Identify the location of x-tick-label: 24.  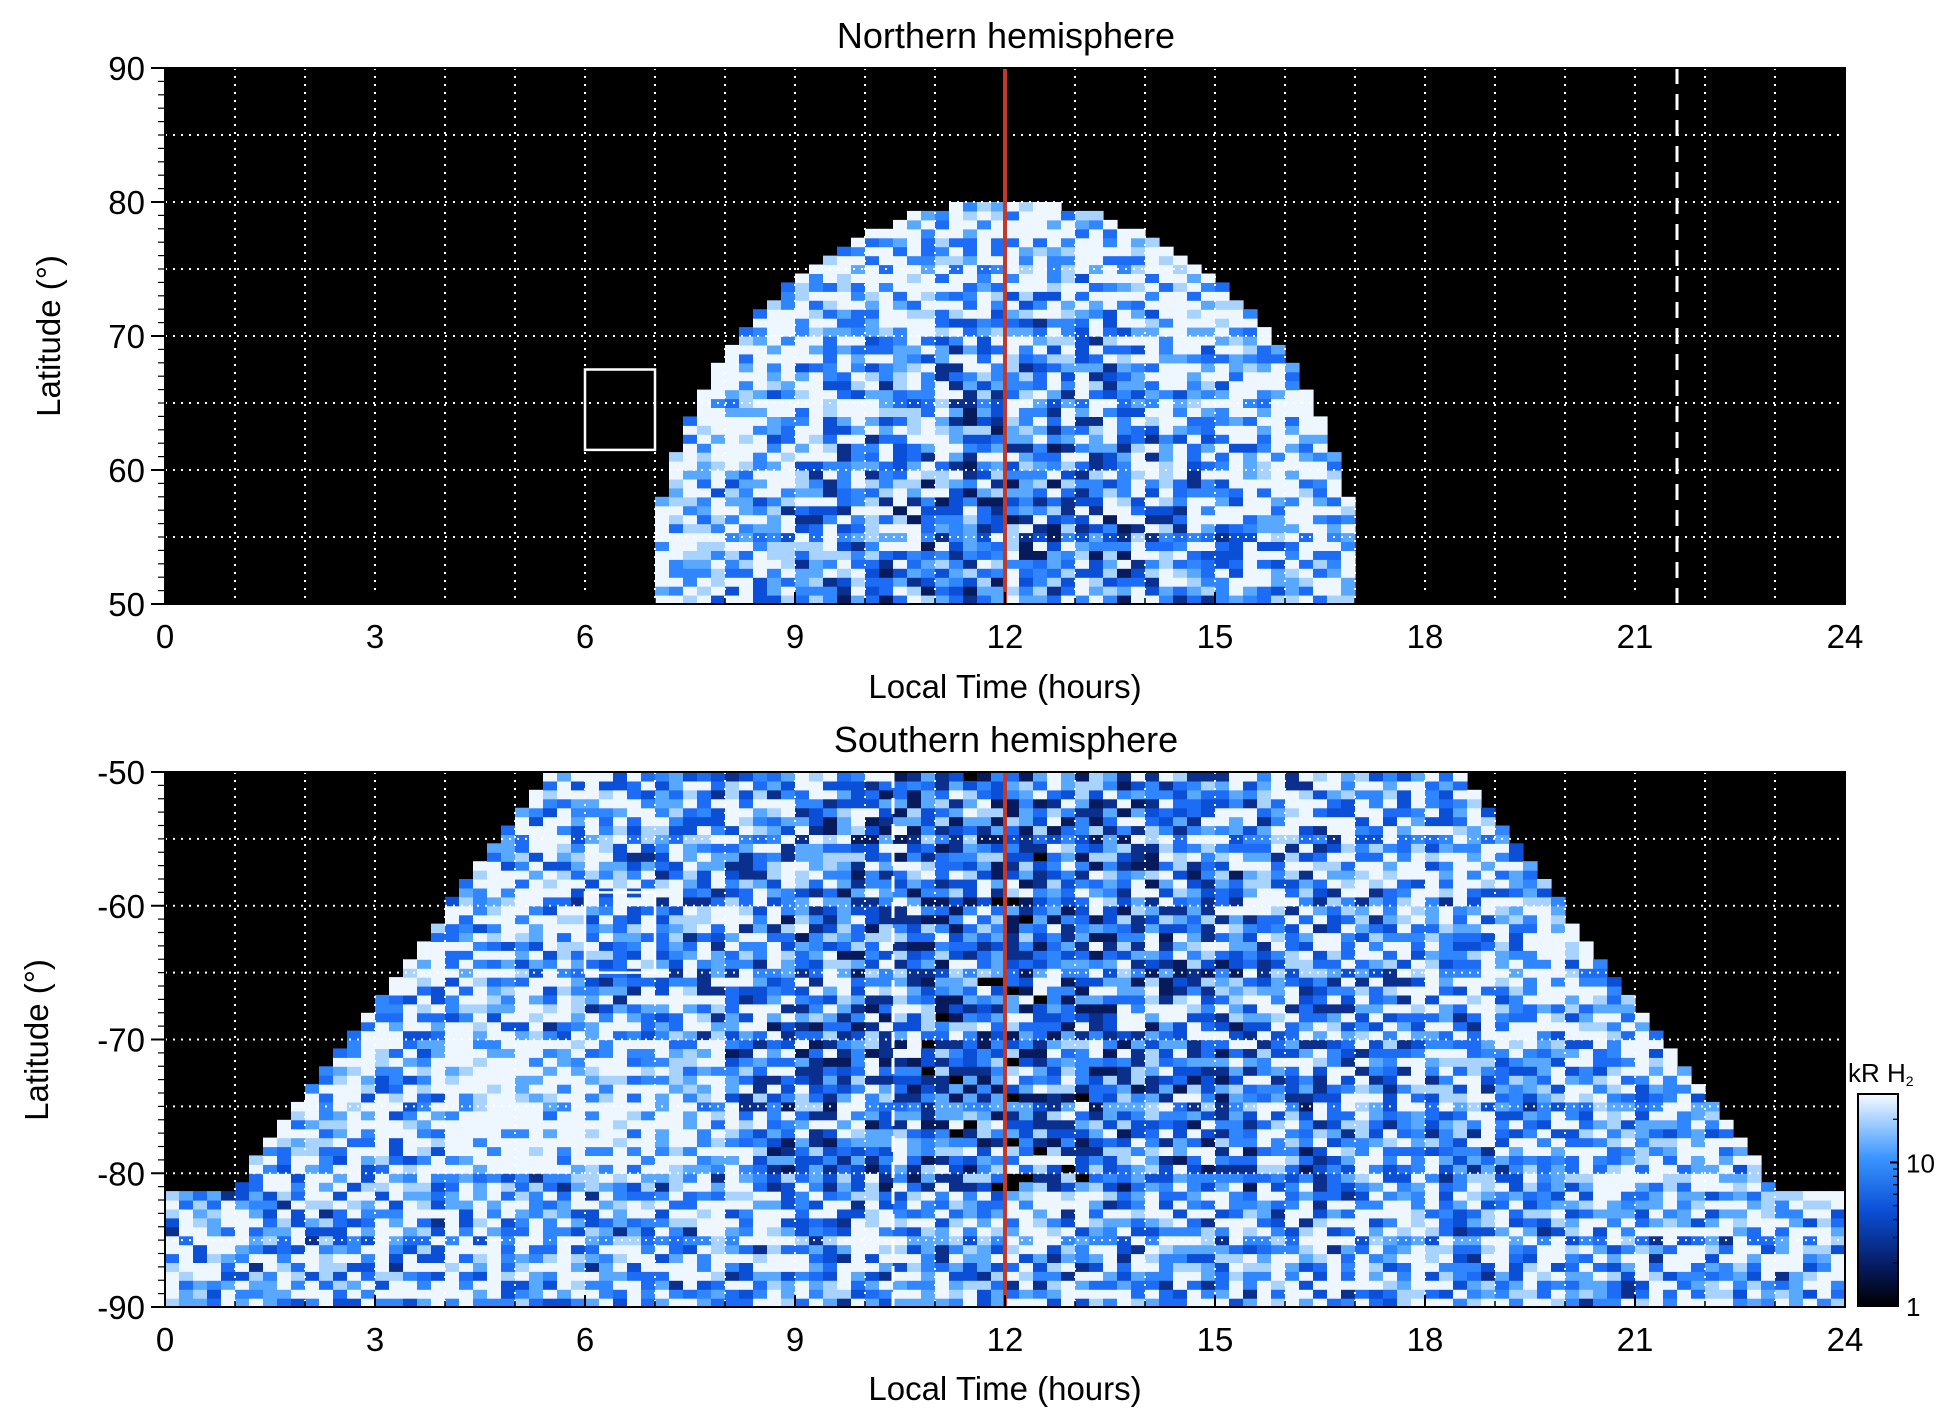
(1845, 636).